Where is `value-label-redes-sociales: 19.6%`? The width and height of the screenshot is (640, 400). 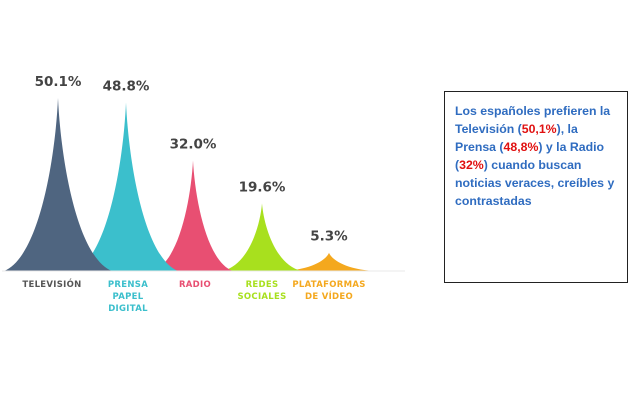
value-label-redes-sociales: 19.6% is located at coordinates (262, 187).